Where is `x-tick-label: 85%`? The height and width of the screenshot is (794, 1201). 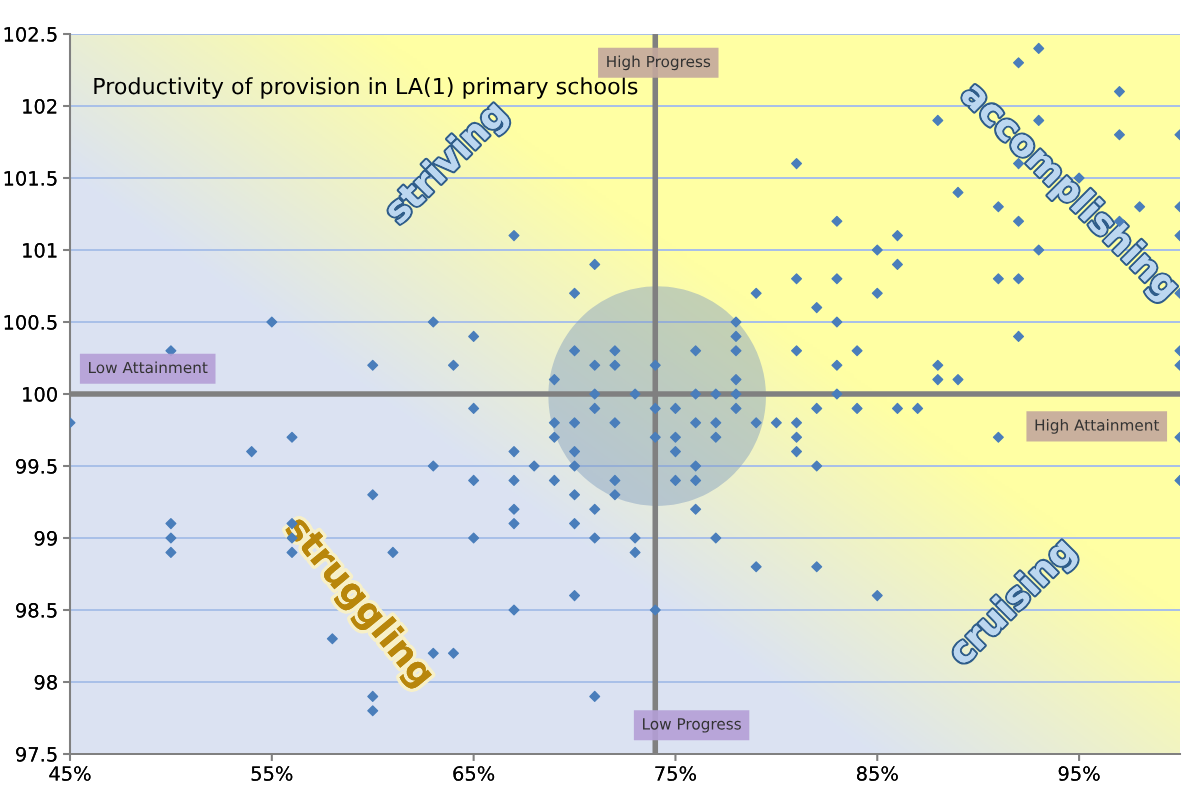
x-tick-label: 85% is located at coordinates (877, 773).